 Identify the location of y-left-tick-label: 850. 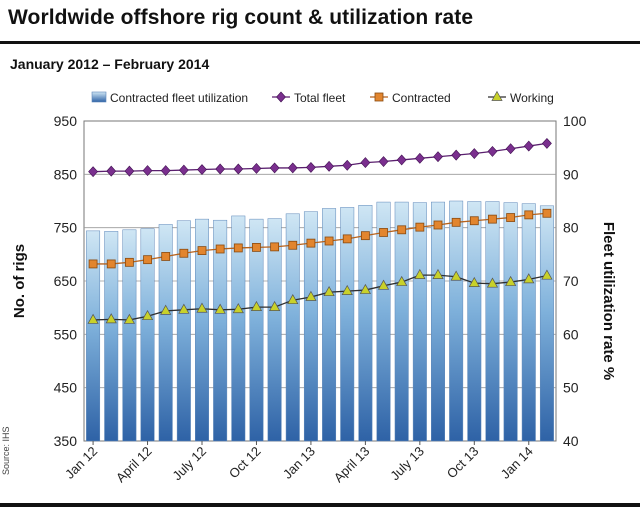
(66, 174).